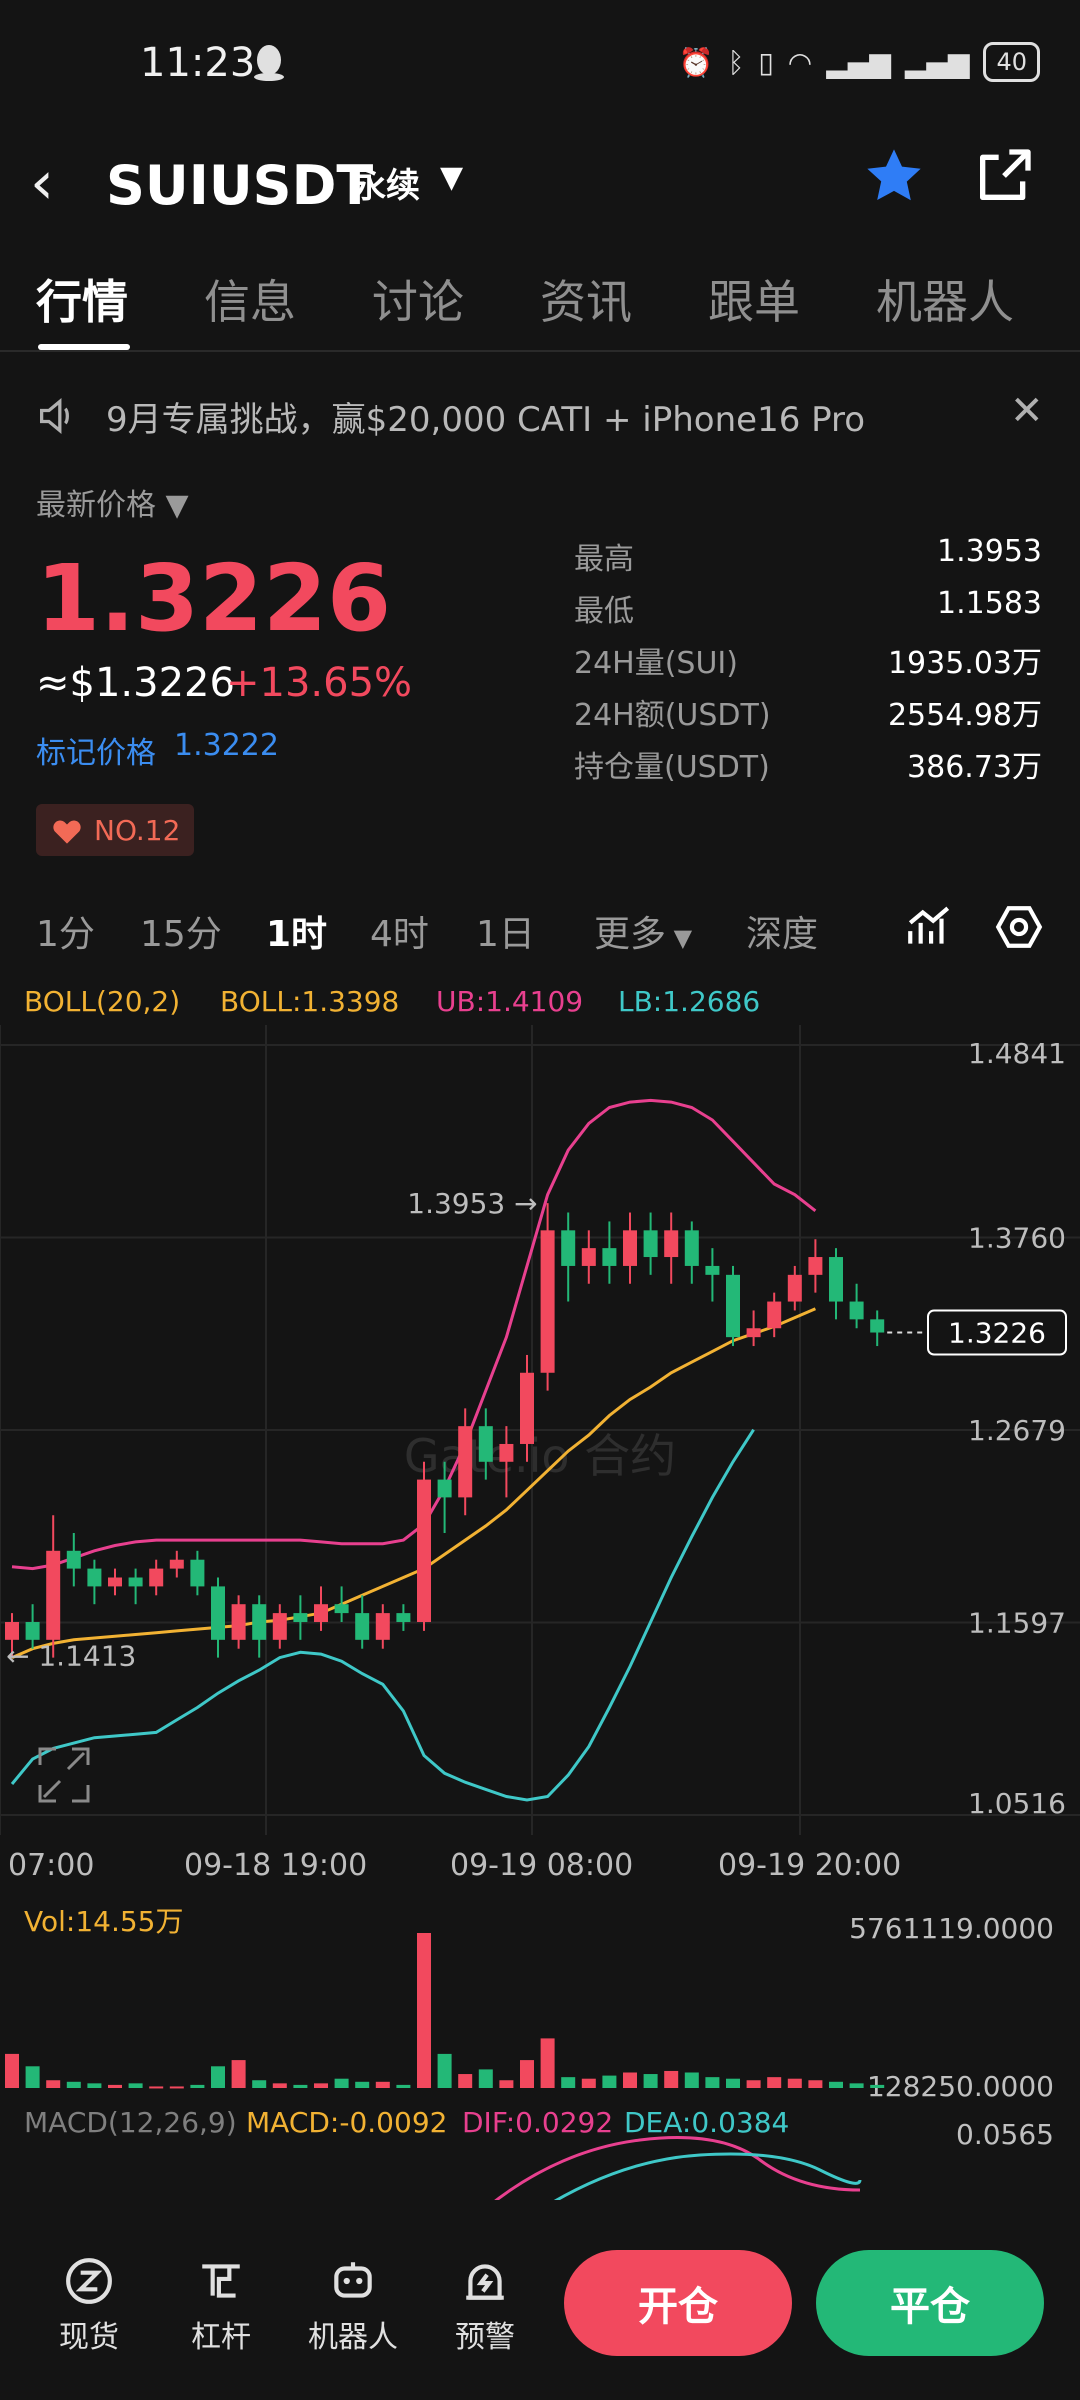  I want to click on share-icon, so click(1004, 176).